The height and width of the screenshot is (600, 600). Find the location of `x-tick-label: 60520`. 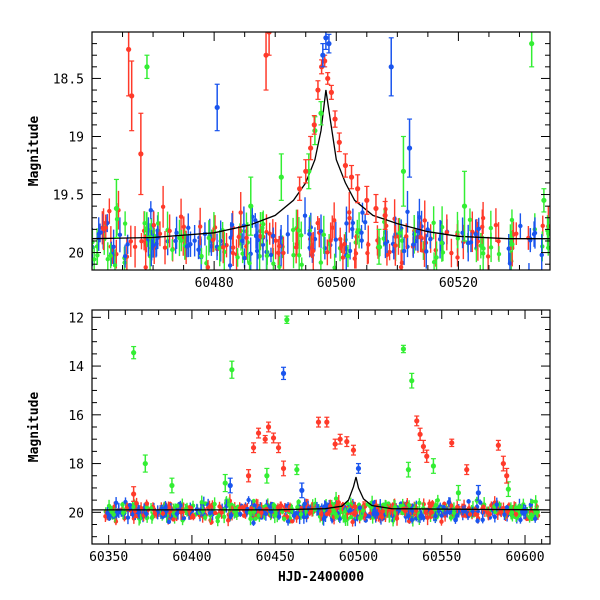

x-tick-label: 60520 is located at coordinates (458, 283).